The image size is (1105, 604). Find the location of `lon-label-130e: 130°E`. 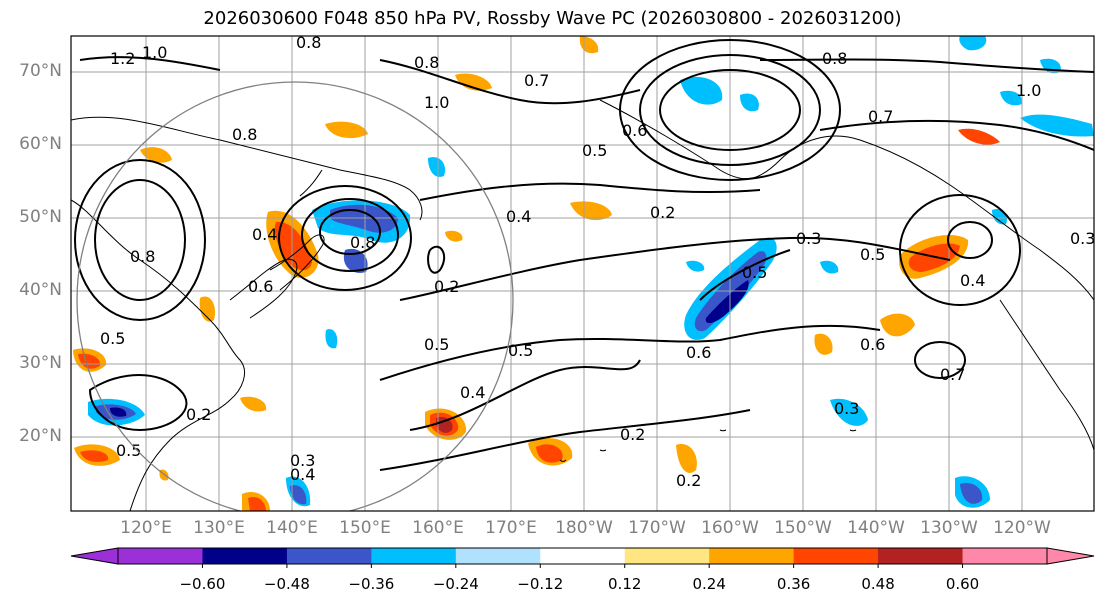

lon-label-130e: 130°E is located at coordinates (219, 528).